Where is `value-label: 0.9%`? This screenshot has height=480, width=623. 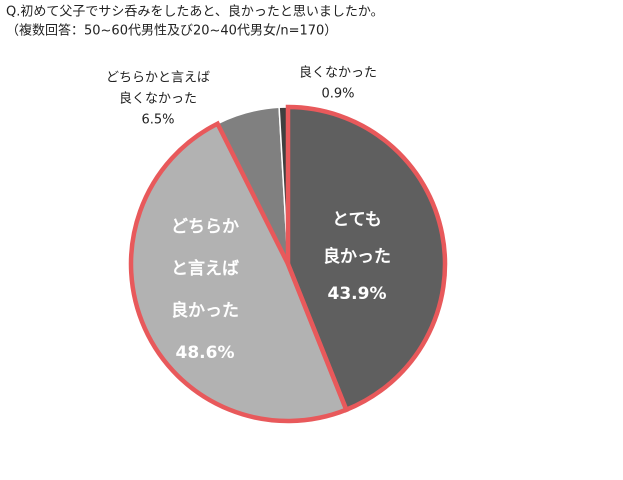
value-label: 0.9% is located at coordinates (337, 94).